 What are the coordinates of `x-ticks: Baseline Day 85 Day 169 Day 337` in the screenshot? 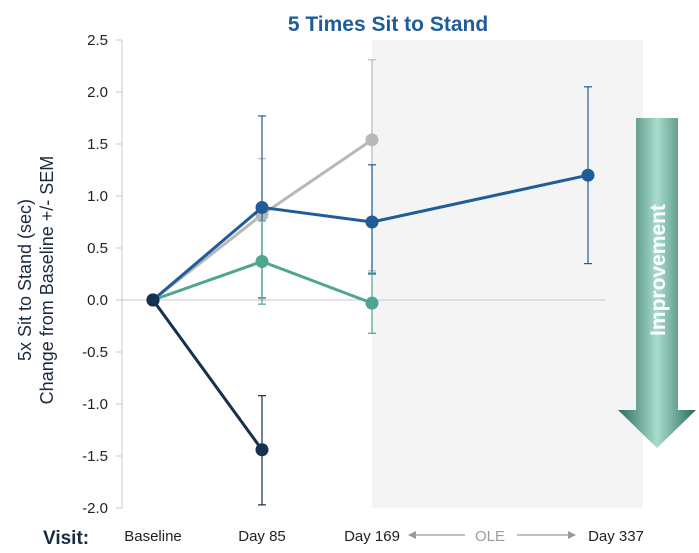 It's located at (384, 536).